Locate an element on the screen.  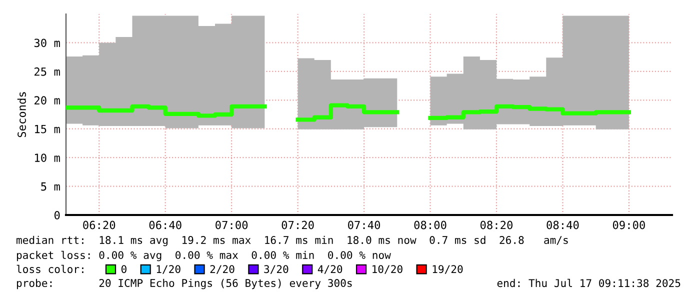
y-tick-label: 5 m is located at coordinates (50, 186).